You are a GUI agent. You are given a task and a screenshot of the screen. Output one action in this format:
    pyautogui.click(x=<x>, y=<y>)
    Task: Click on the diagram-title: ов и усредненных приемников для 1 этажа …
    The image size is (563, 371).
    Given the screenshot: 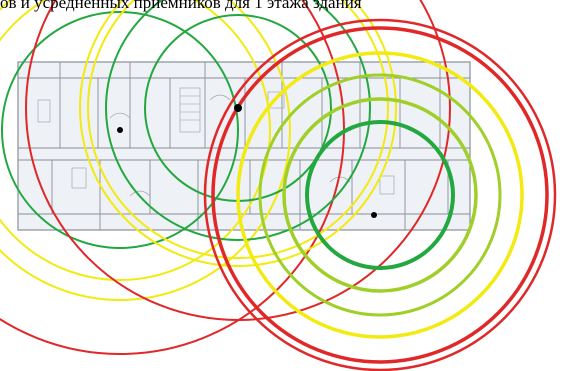 What is the action you would take?
    pyautogui.click(x=181, y=6)
    